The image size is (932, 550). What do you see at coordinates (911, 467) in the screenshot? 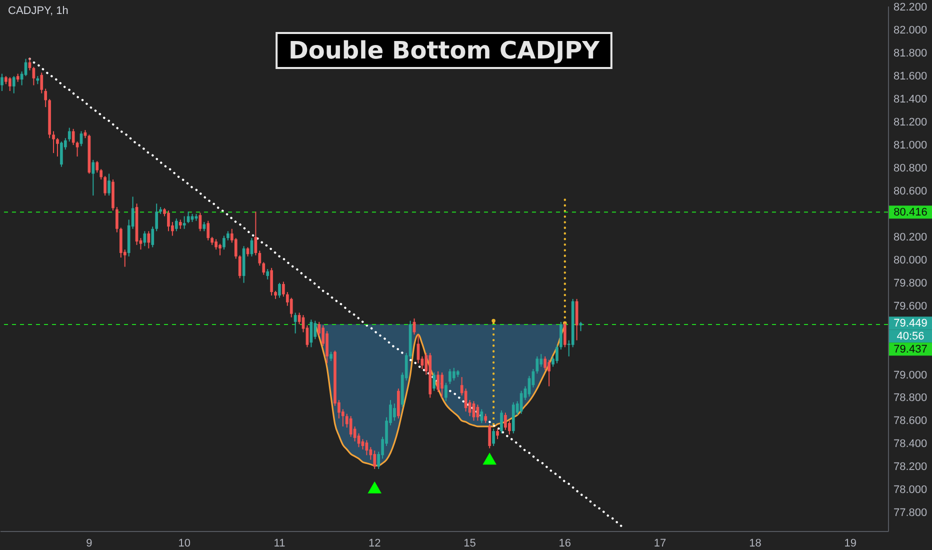
I see `y-tick-label: 78.200` at bounding box center [911, 467].